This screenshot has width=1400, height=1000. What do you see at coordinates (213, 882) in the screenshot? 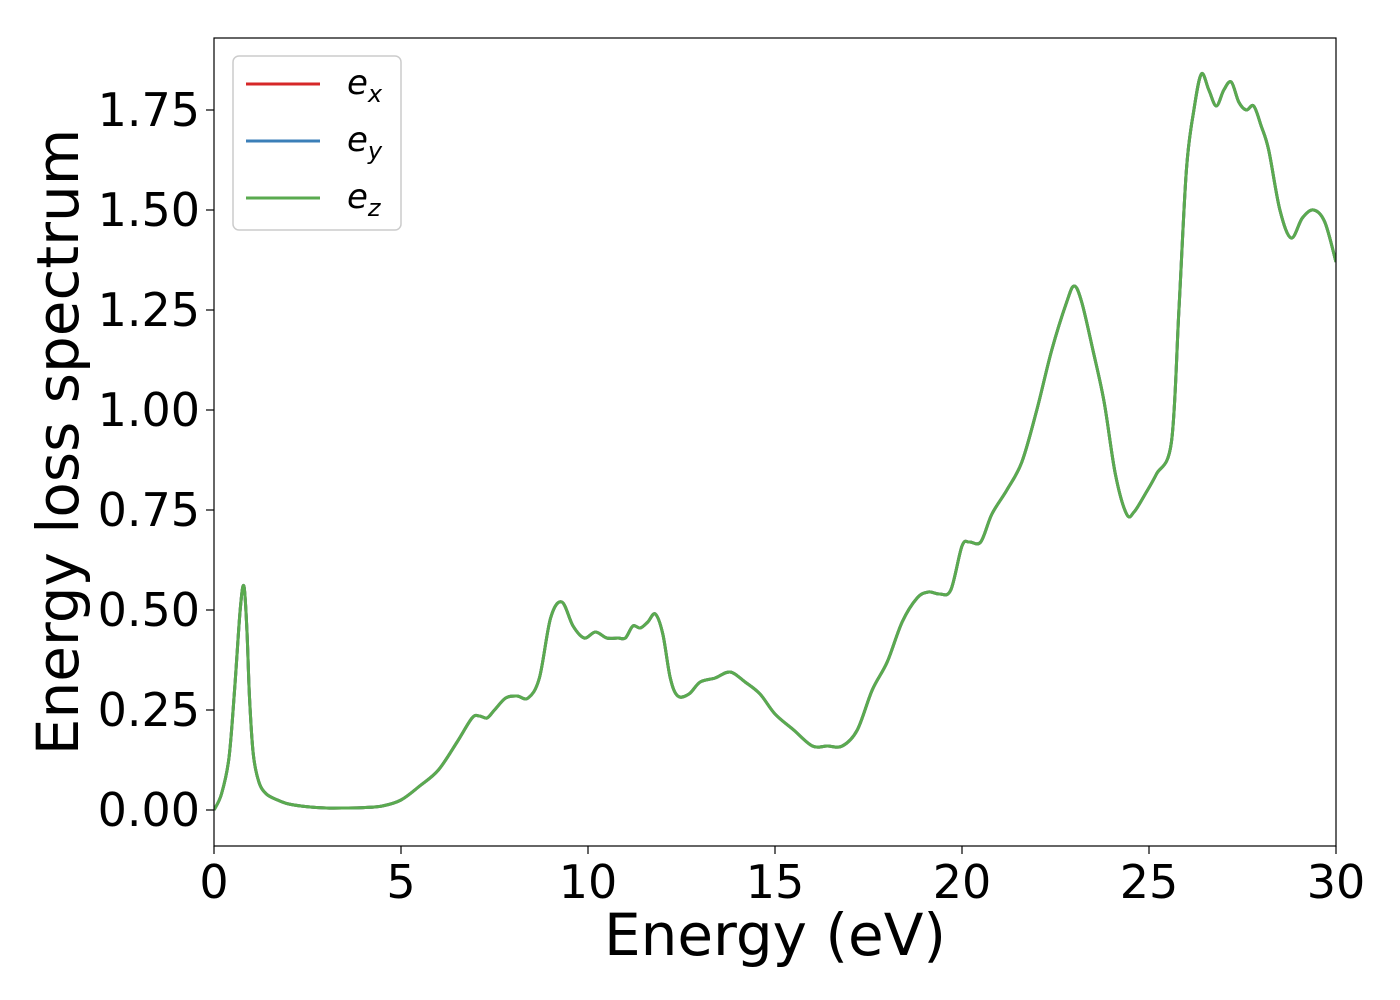
I see `x-tick-label: 0` at bounding box center [213, 882].